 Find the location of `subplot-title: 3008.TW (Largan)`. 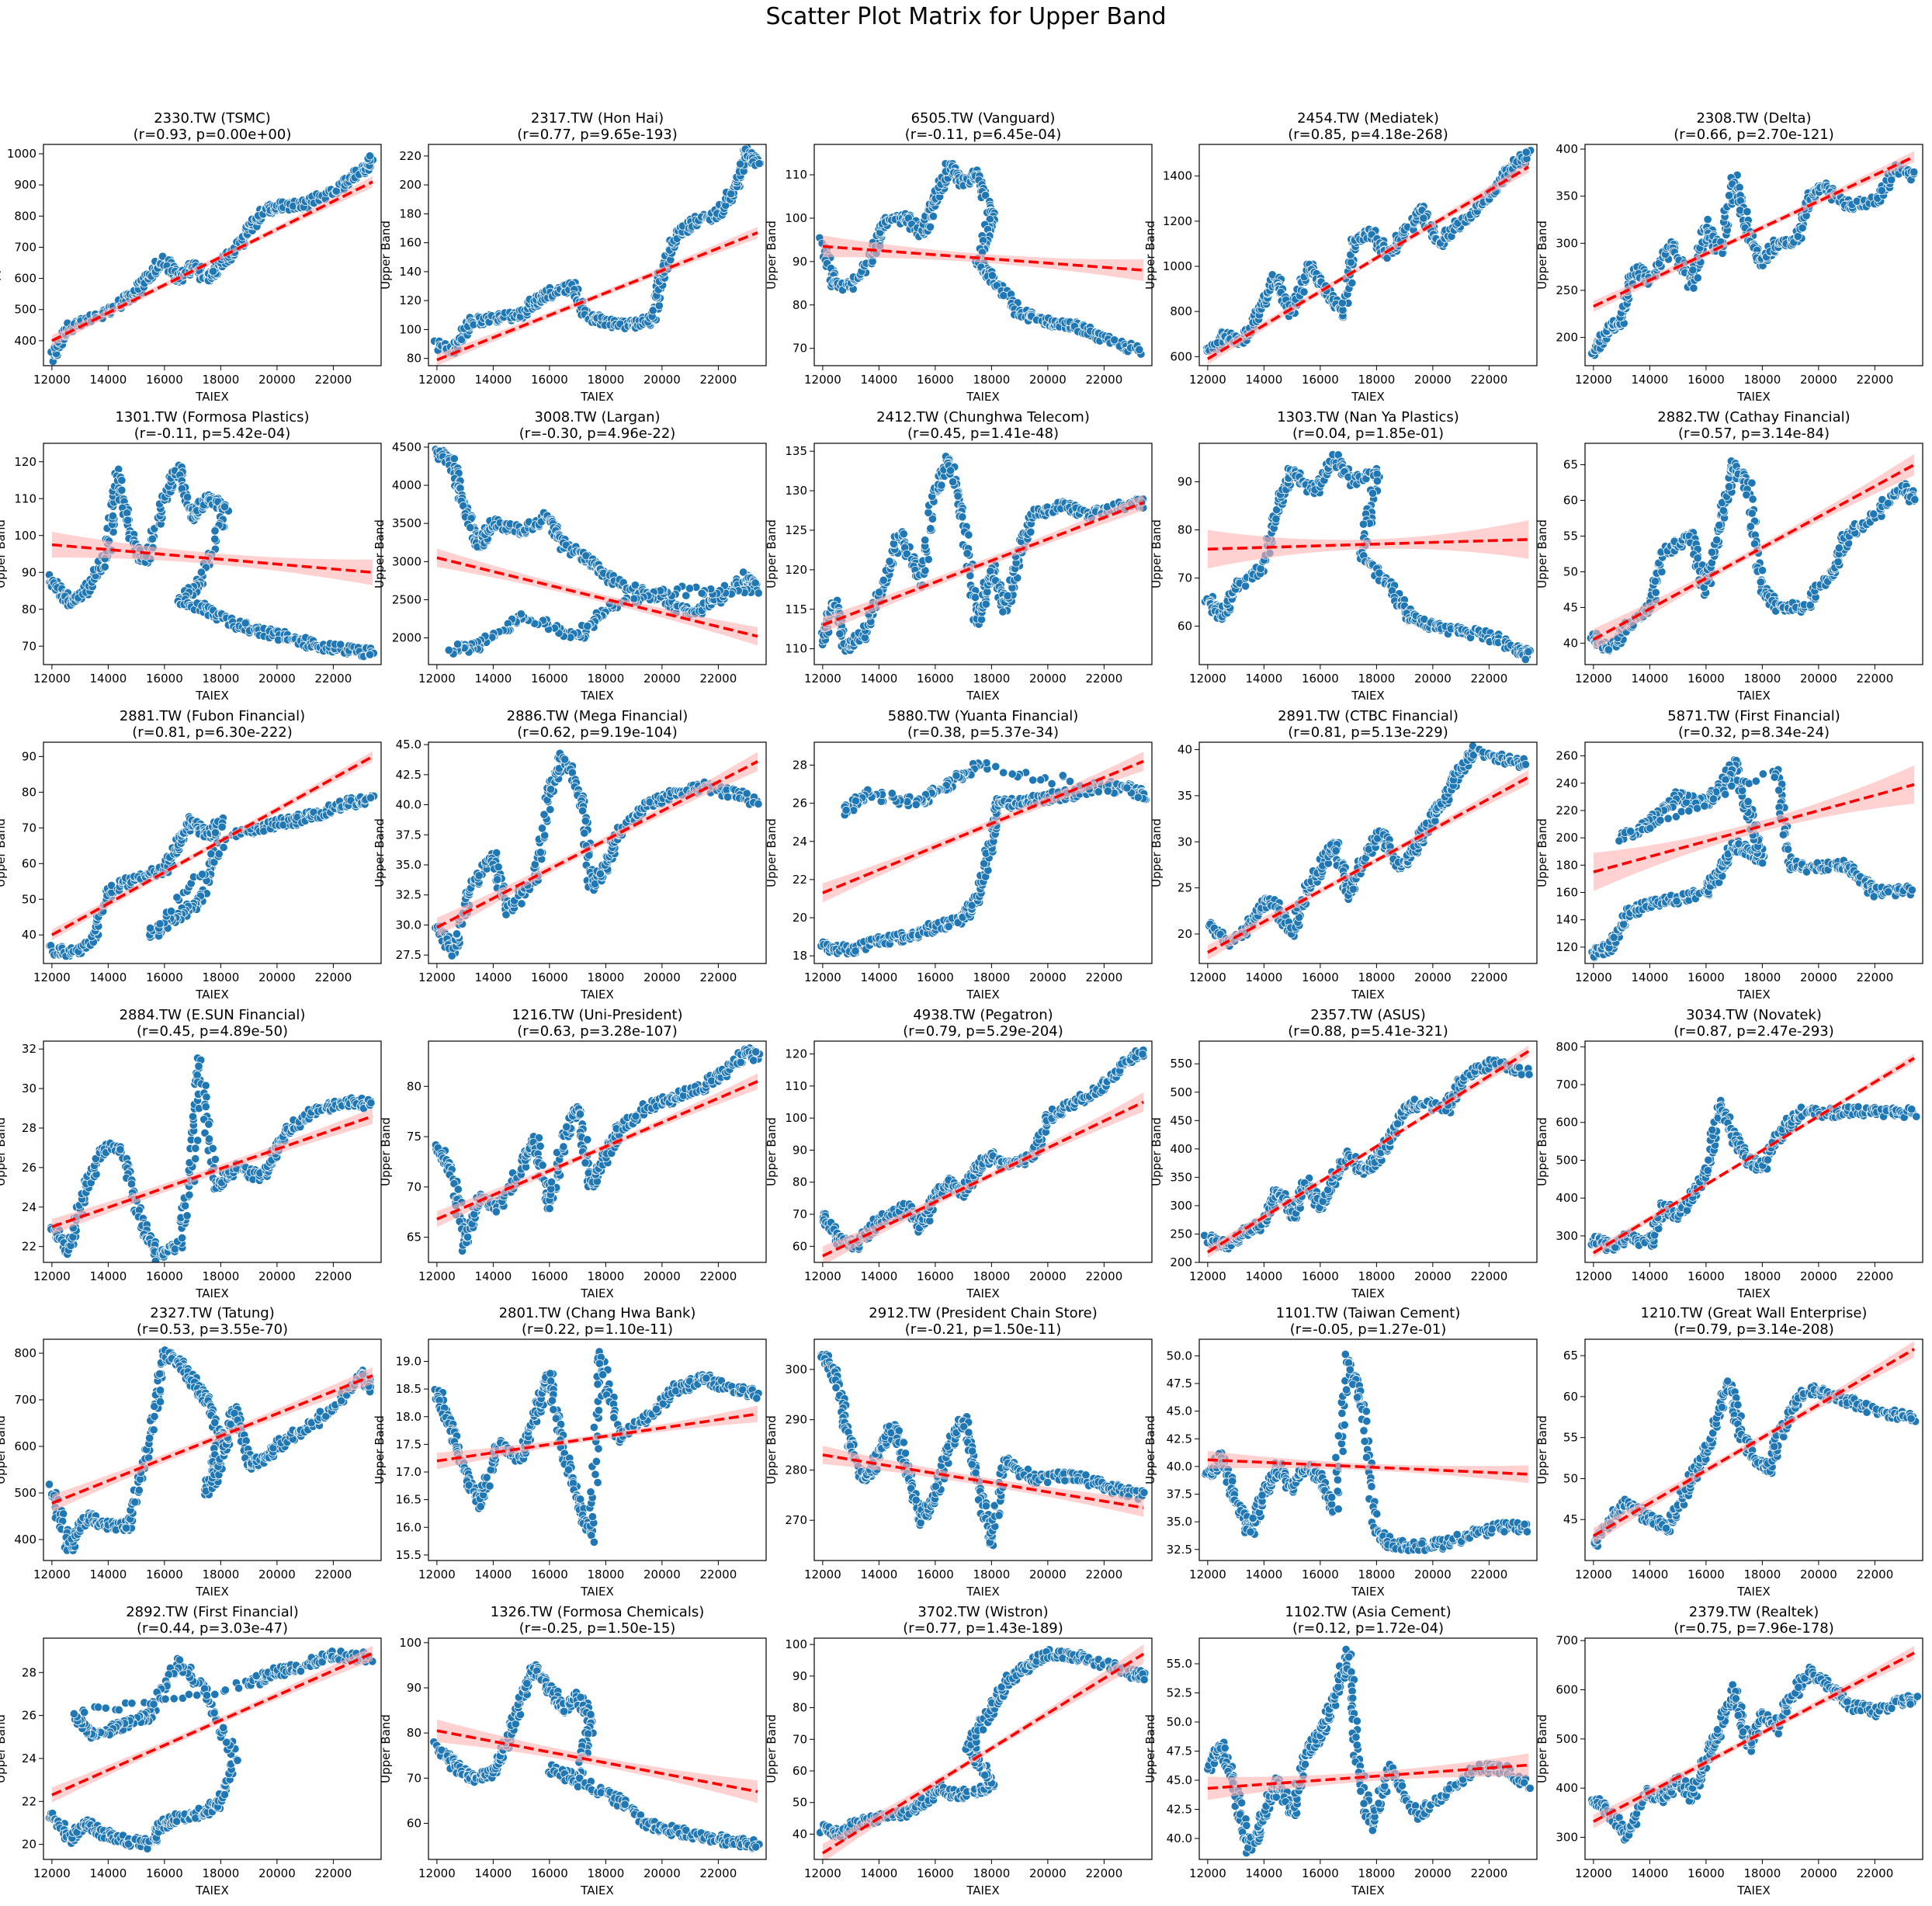

subplot-title: 3008.TW (Largan) is located at coordinates (597, 417).